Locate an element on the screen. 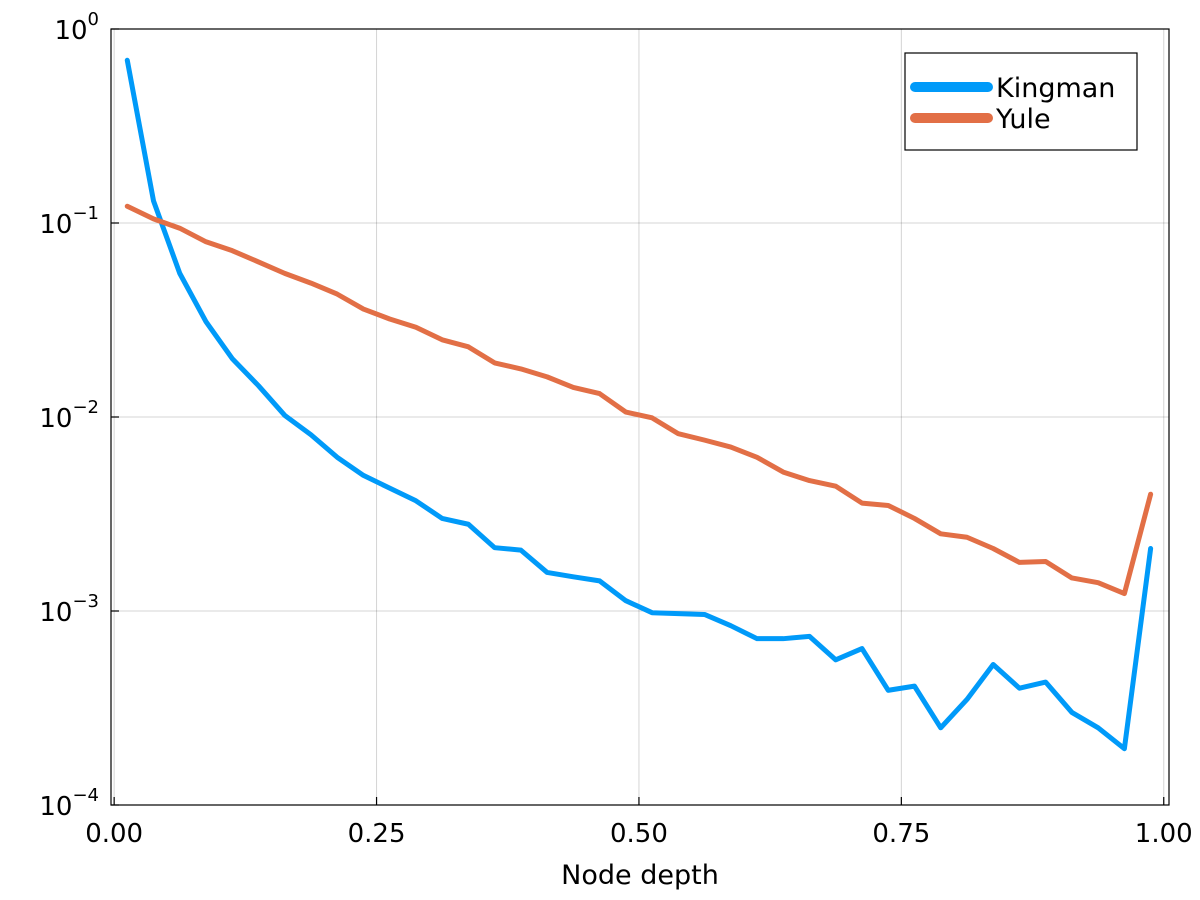 This screenshot has width=1200, height=900. y-tick-label: 10⁻¹ is located at coordinates (69, 221).